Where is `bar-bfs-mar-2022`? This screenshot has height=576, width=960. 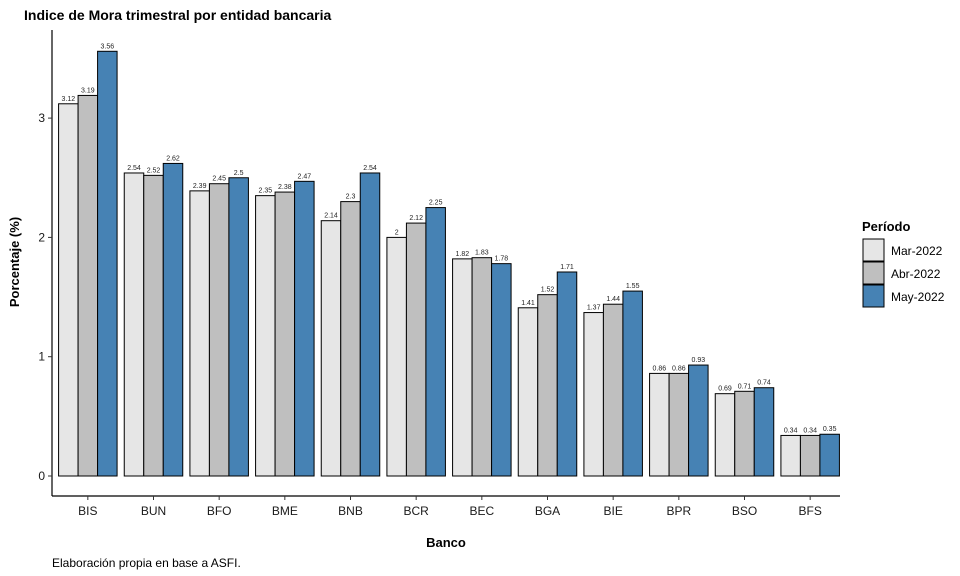 bar-bfs-mar-2022 is located at coordinates (790, 455).